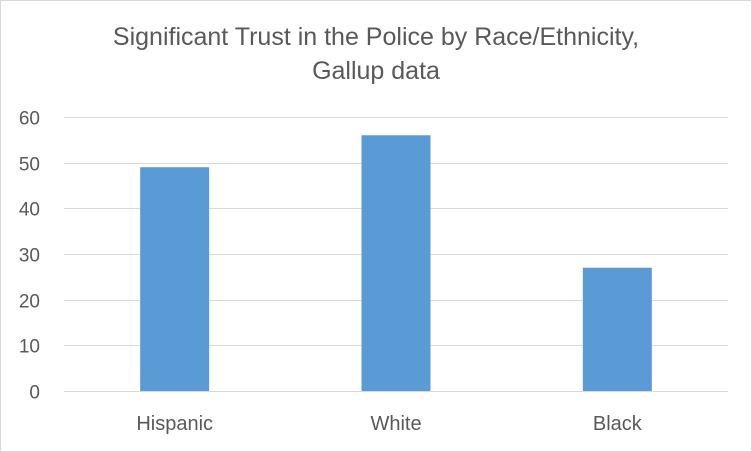 The height and width of the screenshot is (452, 752). What do you see at coordinates (396, 263) in the screenshot?
I see `bar-white` at bounding box center [396, 263].